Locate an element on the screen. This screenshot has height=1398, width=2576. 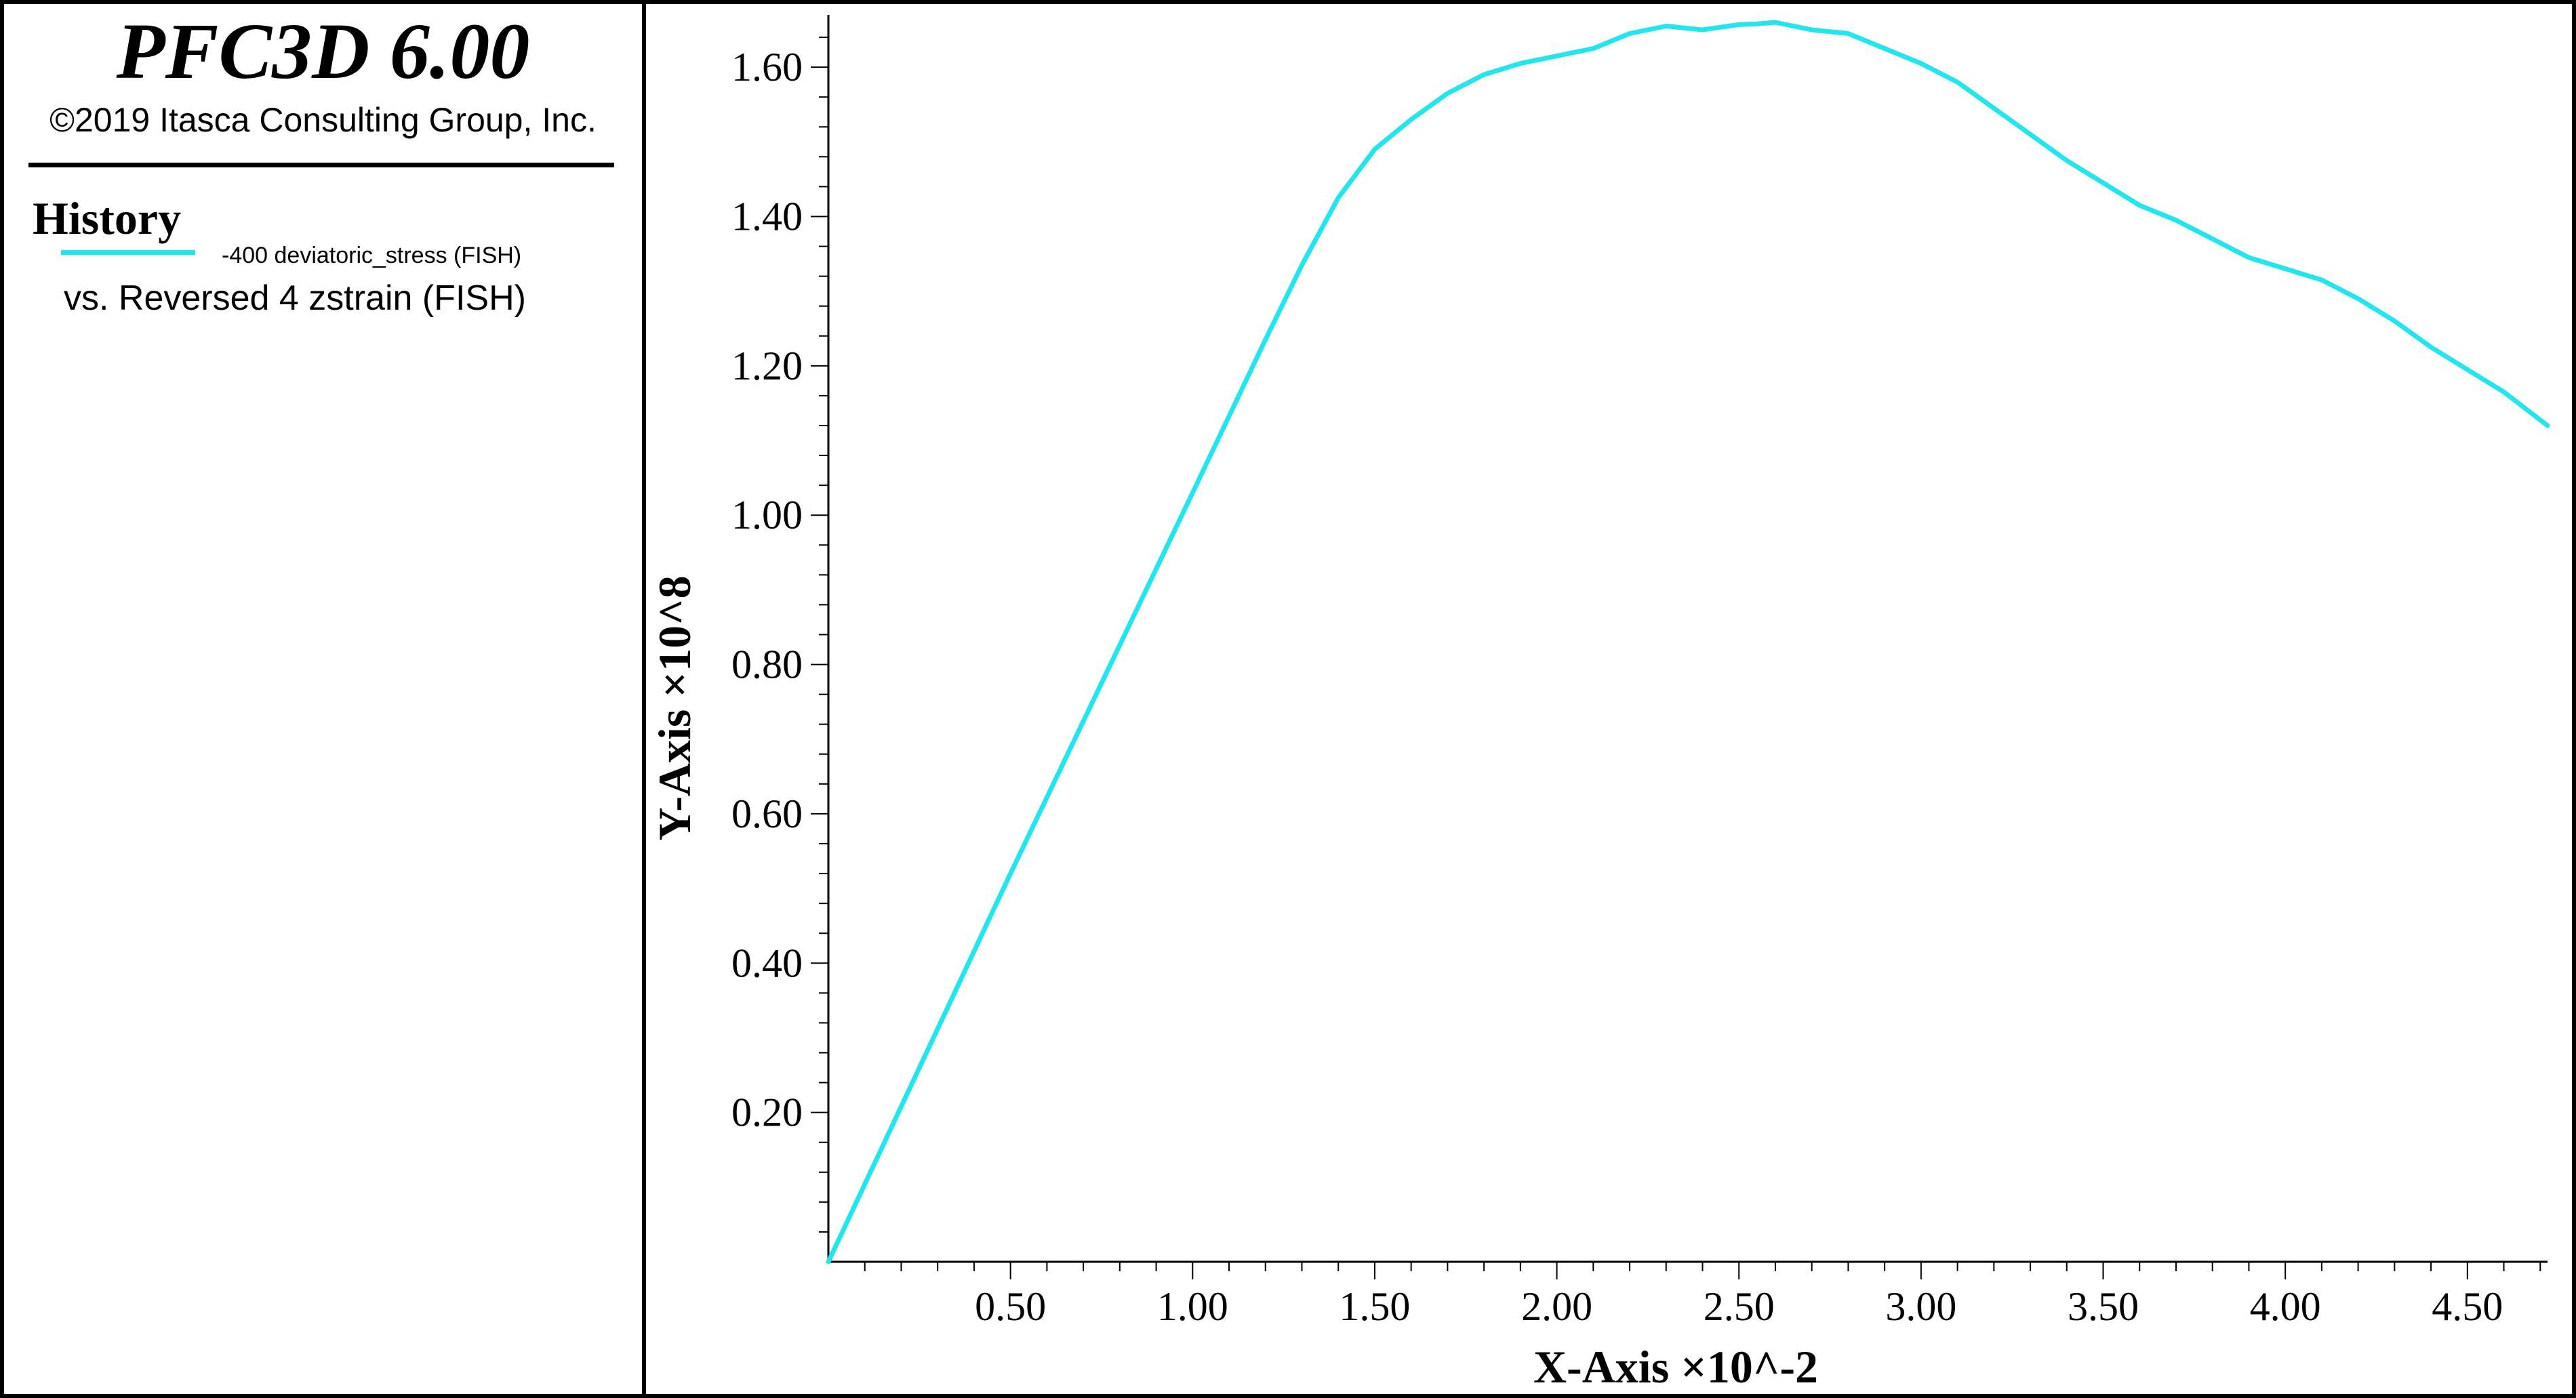
copyright-text: ©2019 Itasca Consulting Group, Inc. is located at coordinates (323, 120).